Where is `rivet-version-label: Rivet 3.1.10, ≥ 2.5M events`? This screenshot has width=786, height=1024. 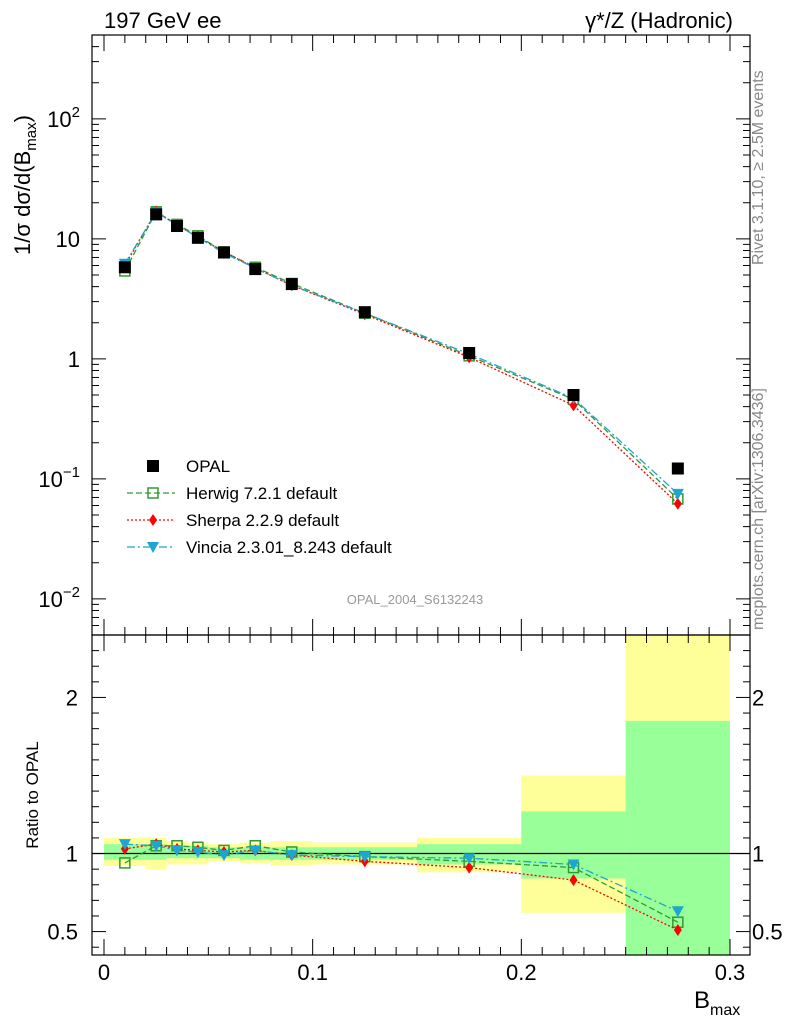
rivet-version-label: Rivet 3.1.10, ≥ 2.5M events is located at coordinates (758, 167).